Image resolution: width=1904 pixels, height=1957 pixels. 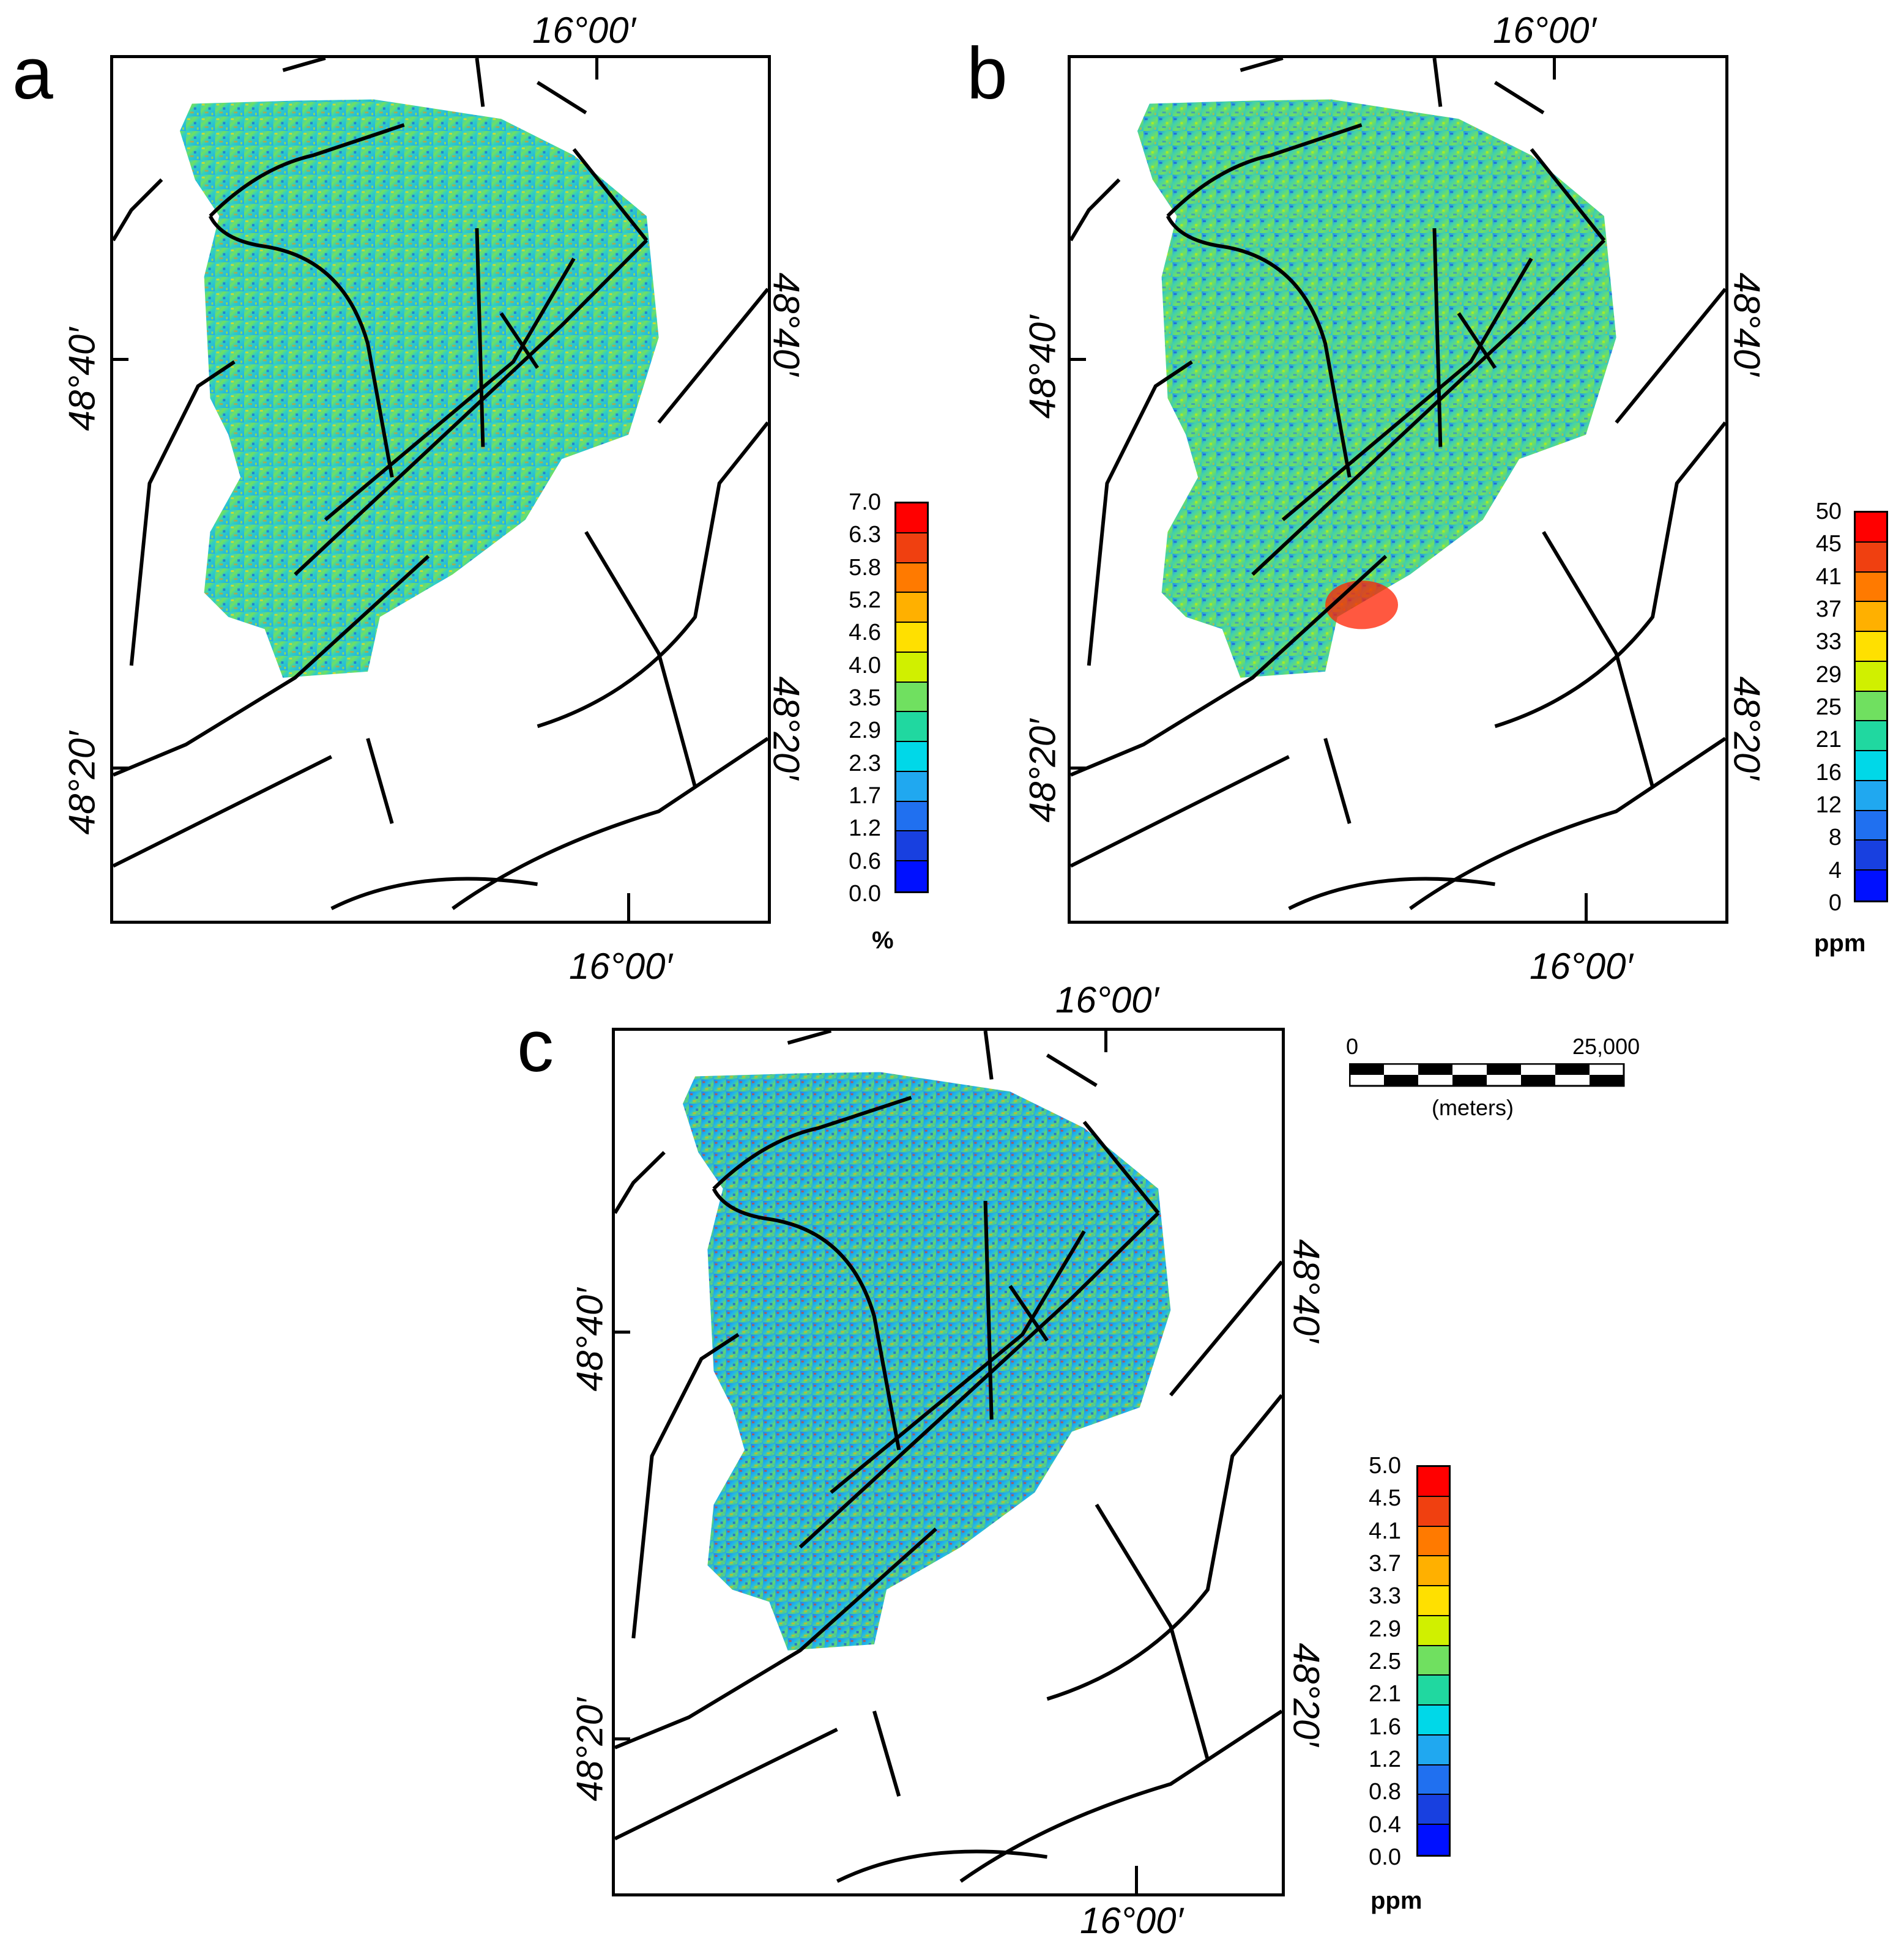 I want to click on colorbar-tick-label: 2.1, so click(x=1385, y=1694).